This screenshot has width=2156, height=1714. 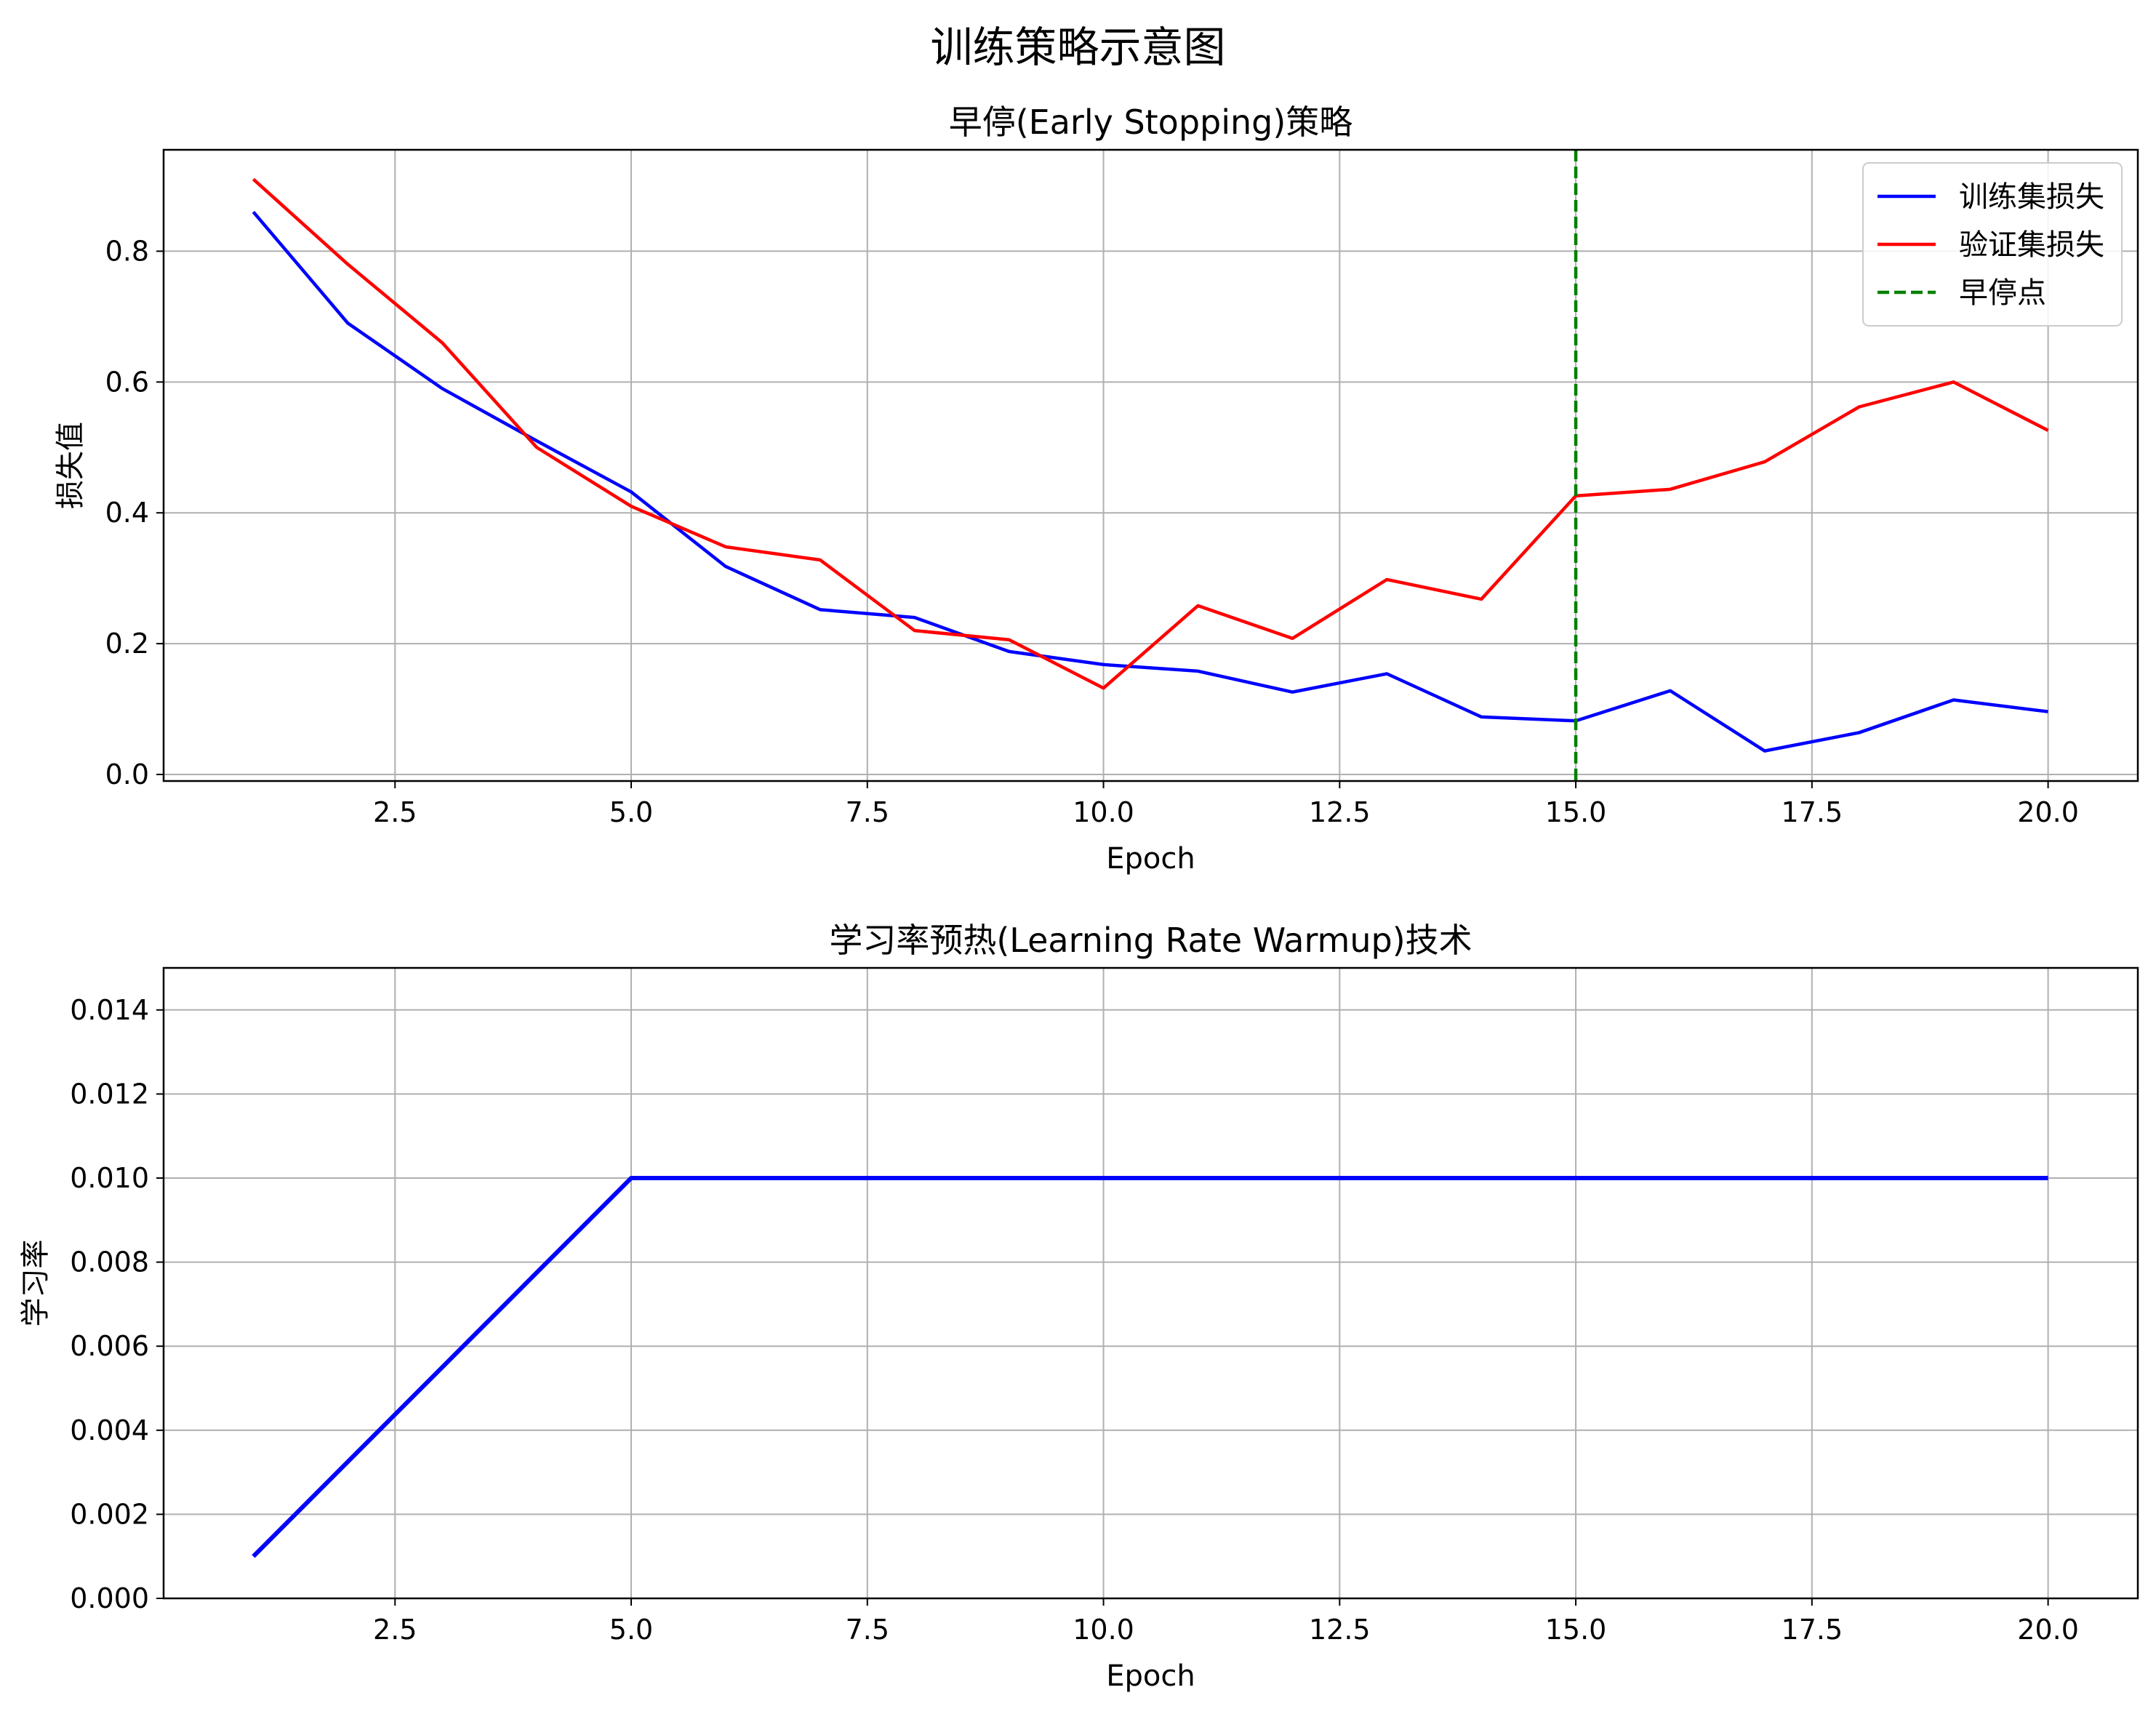 What do you see at coordinates (127, 251) in the screenshot?
I see `y-tick-label: 0.8` at bounding box center [127, 251].